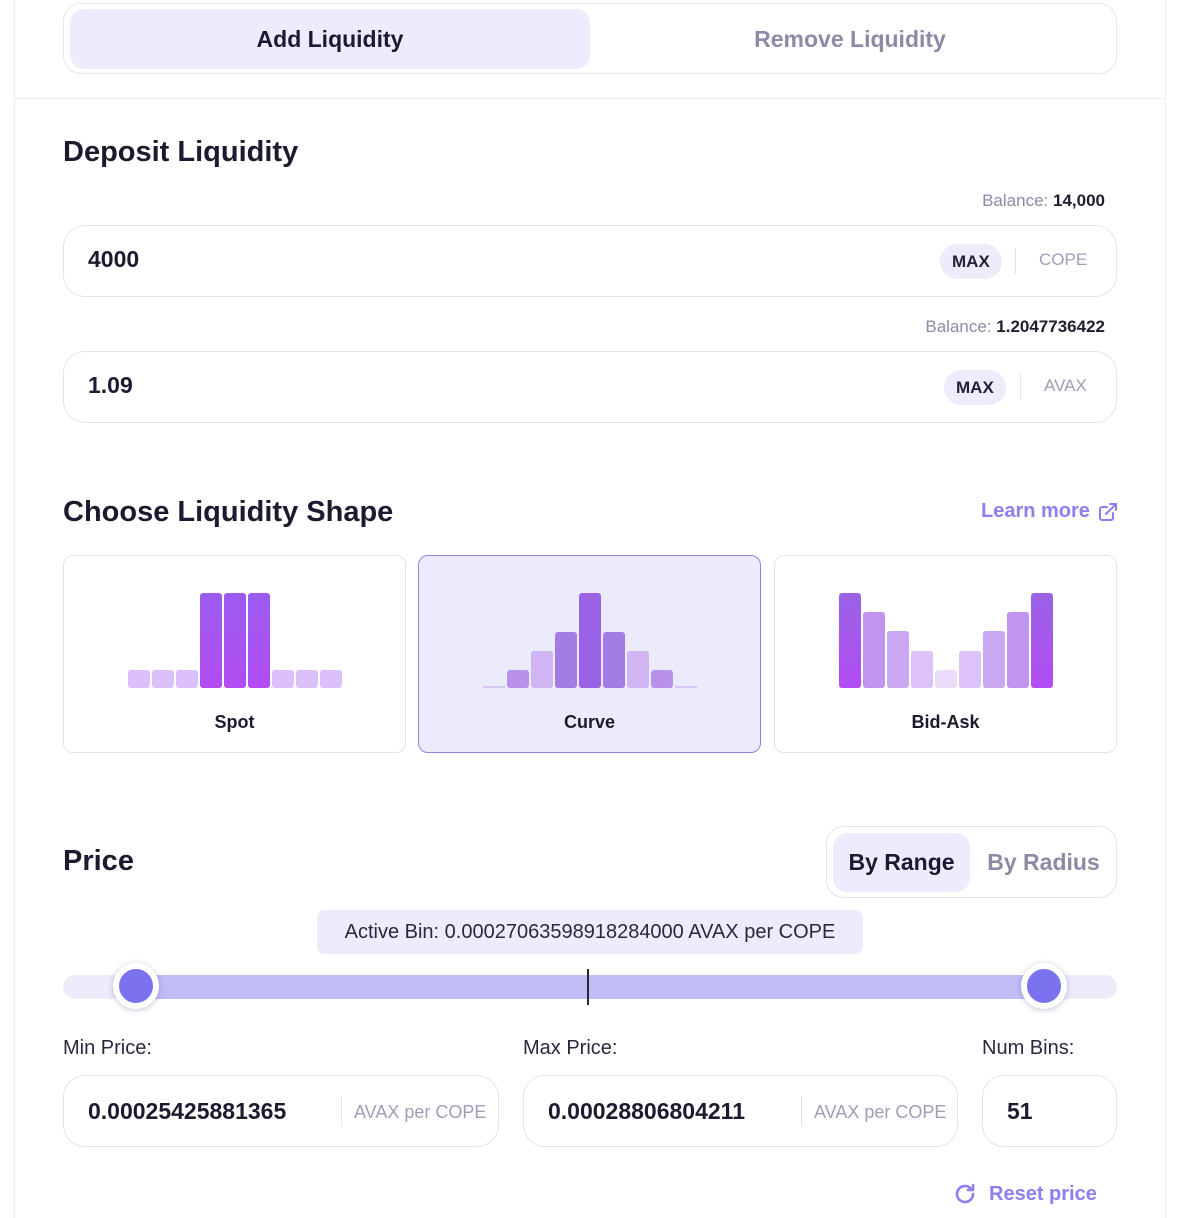 Image resolution: width=1180 pixels, height=1218 pixels. Describe the element at coordinates (420, 1112) in the screenshot. I see `min-price-unit: AVAX per COPE` at that location.